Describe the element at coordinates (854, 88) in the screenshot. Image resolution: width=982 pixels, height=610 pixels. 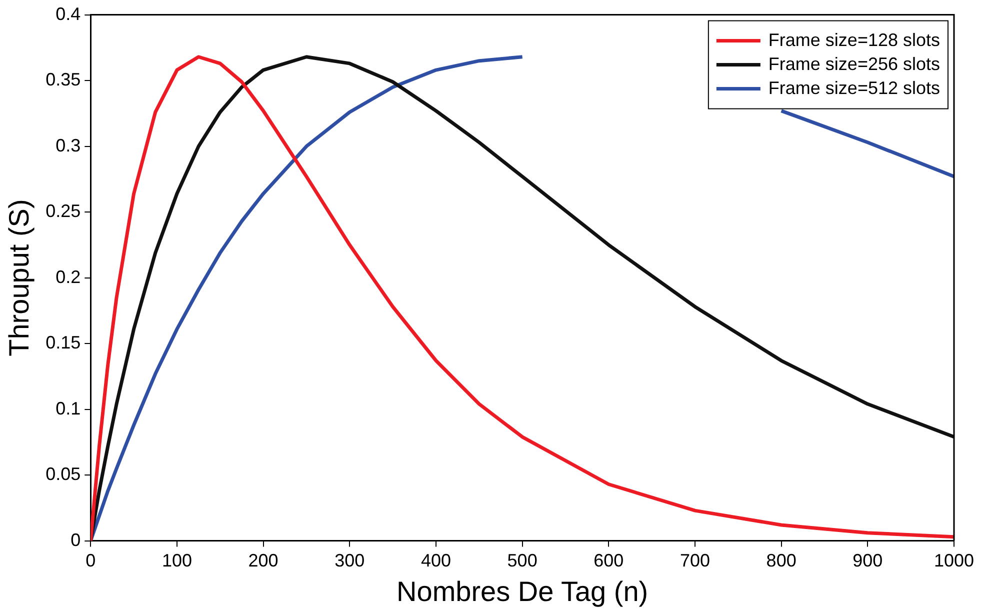
I see `legend-label: Frame size=512 slots` at that location.